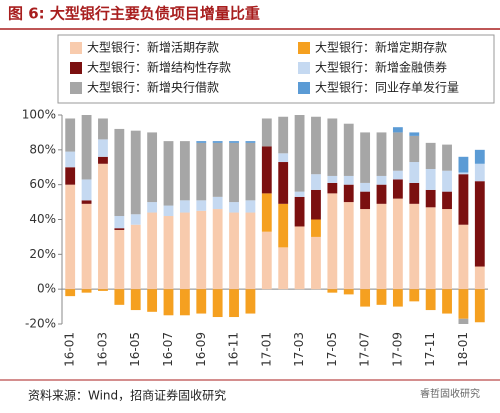 Image resolution: width=500 pixels, height=413 pixels. What do you see at coordinates (42, 254) in the screenshot?
I see `y-tick-label: 20%` at bounding box center [42, 254].